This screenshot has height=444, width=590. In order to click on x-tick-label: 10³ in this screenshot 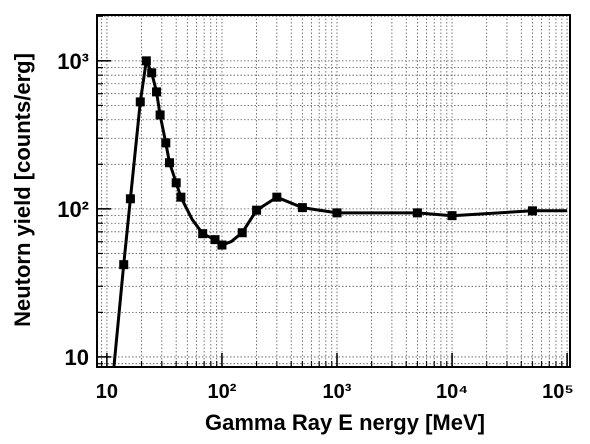, I will do `click(337, 392)`.